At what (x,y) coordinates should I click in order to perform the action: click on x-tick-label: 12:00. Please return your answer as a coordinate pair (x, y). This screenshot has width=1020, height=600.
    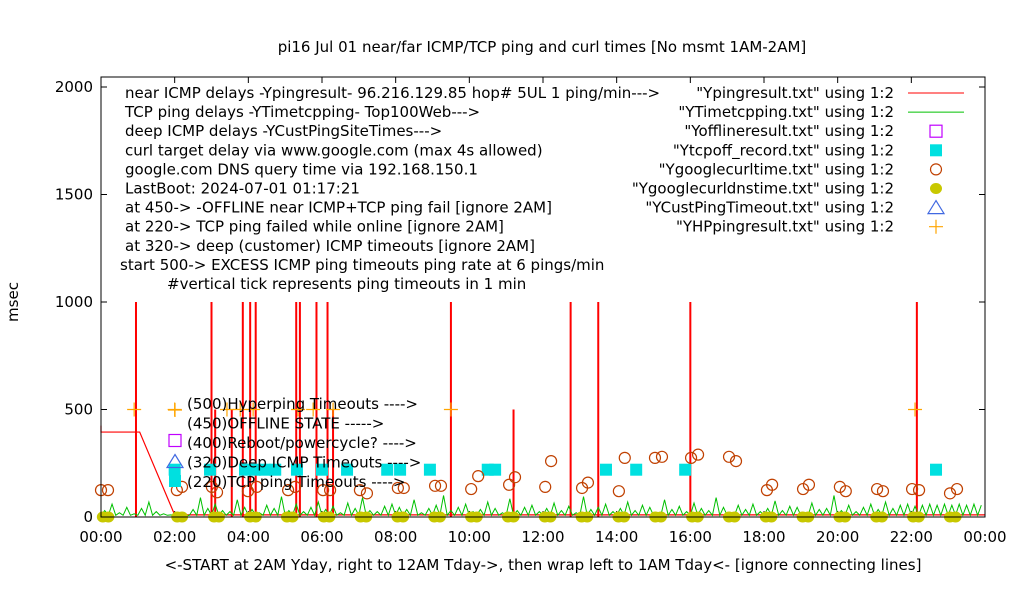
    Looking at the image, I should click on (542, 537).